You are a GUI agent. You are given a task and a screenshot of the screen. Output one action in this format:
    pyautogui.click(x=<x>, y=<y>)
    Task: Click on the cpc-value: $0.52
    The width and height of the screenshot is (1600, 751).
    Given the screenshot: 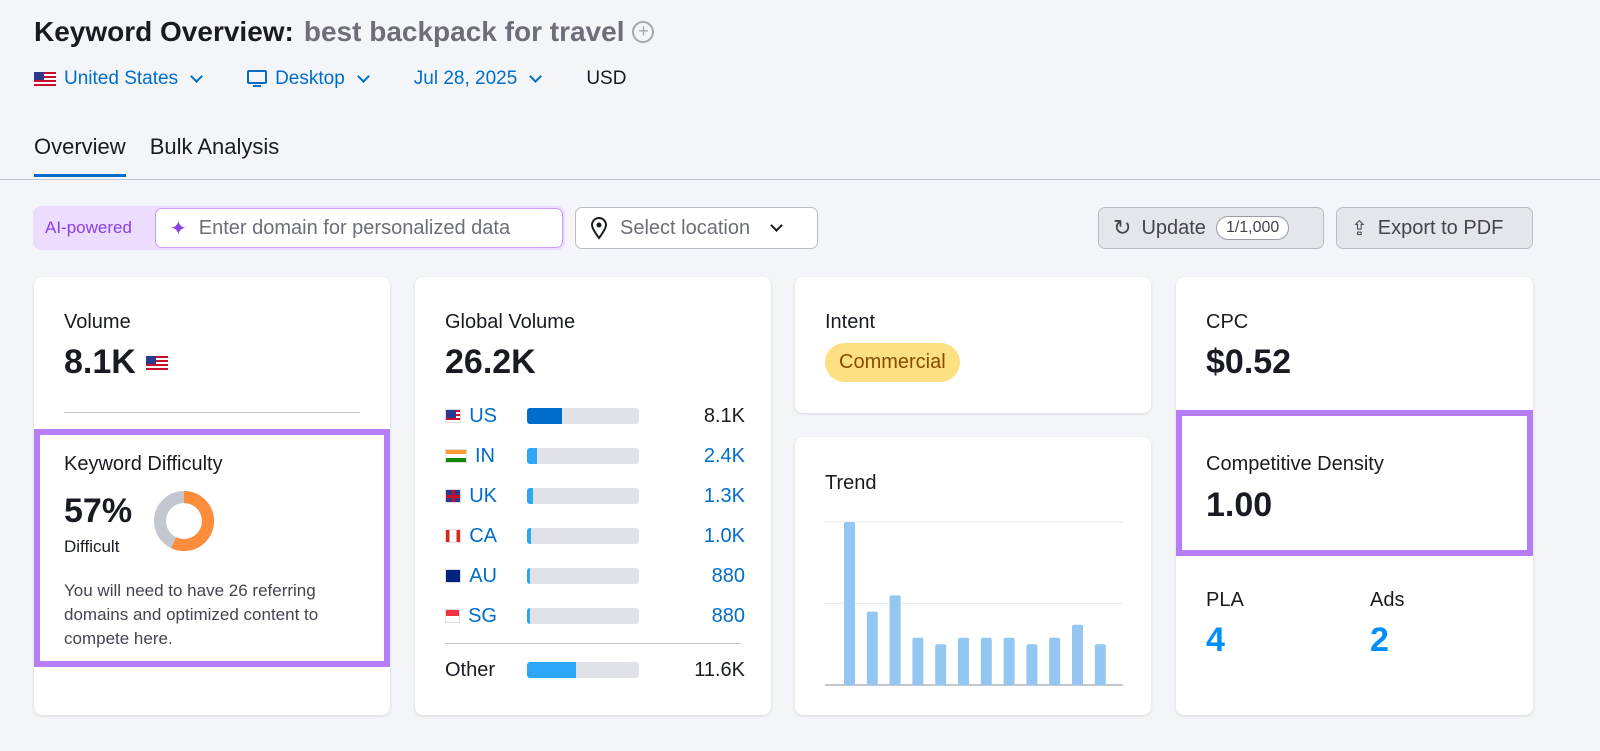 What is the action you would take?
    pyautogui.click(x=1249, y=362)
    